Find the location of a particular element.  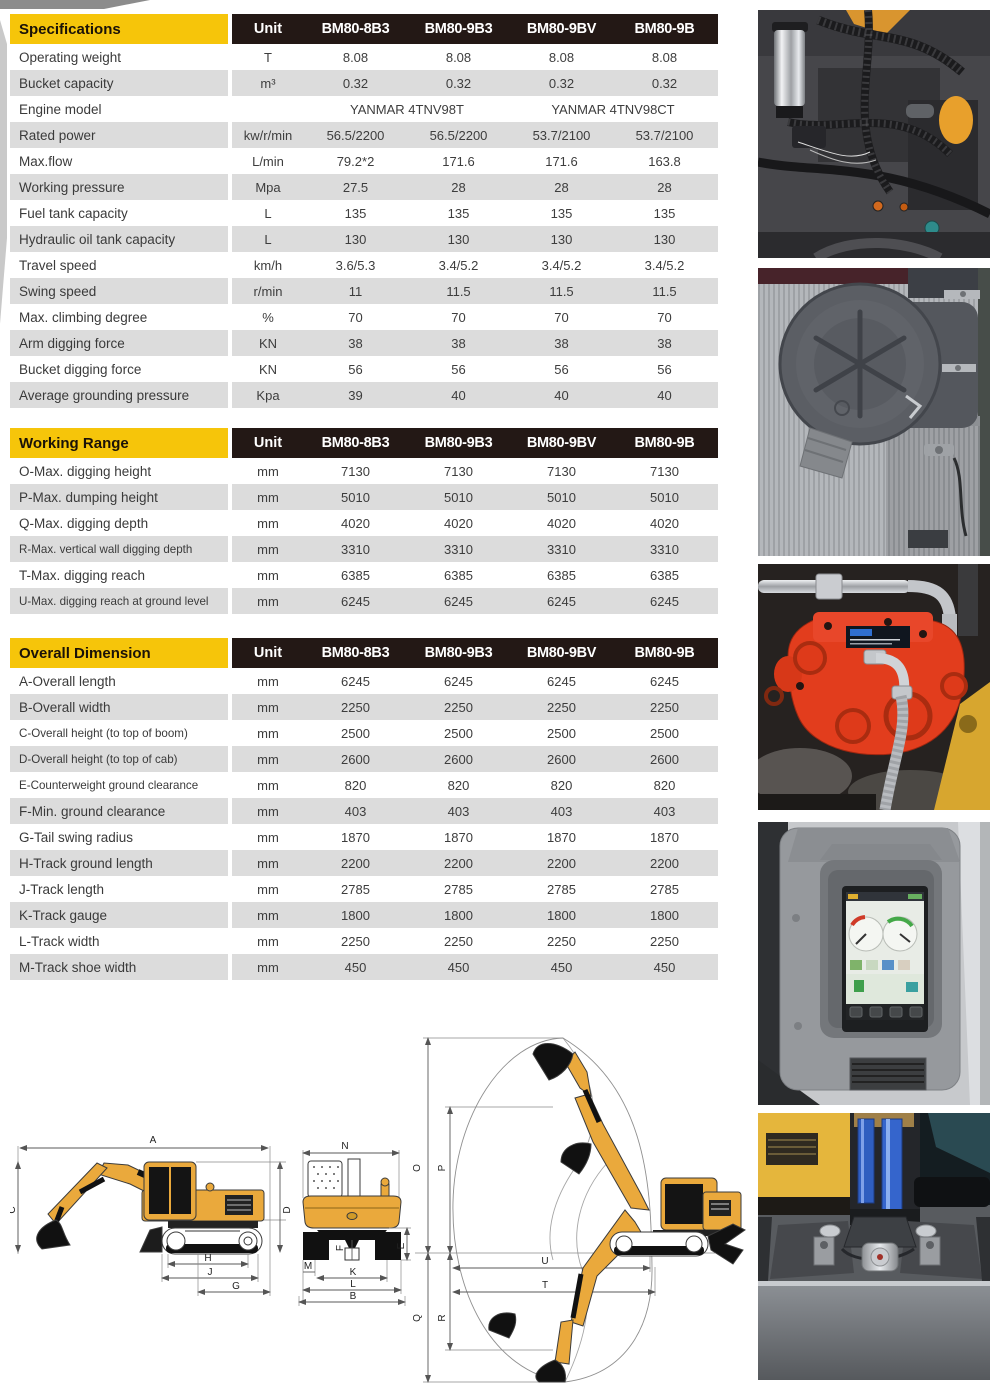

rear-view-dimension-drawing: N E F M K is located at coordinates (354, 1223).